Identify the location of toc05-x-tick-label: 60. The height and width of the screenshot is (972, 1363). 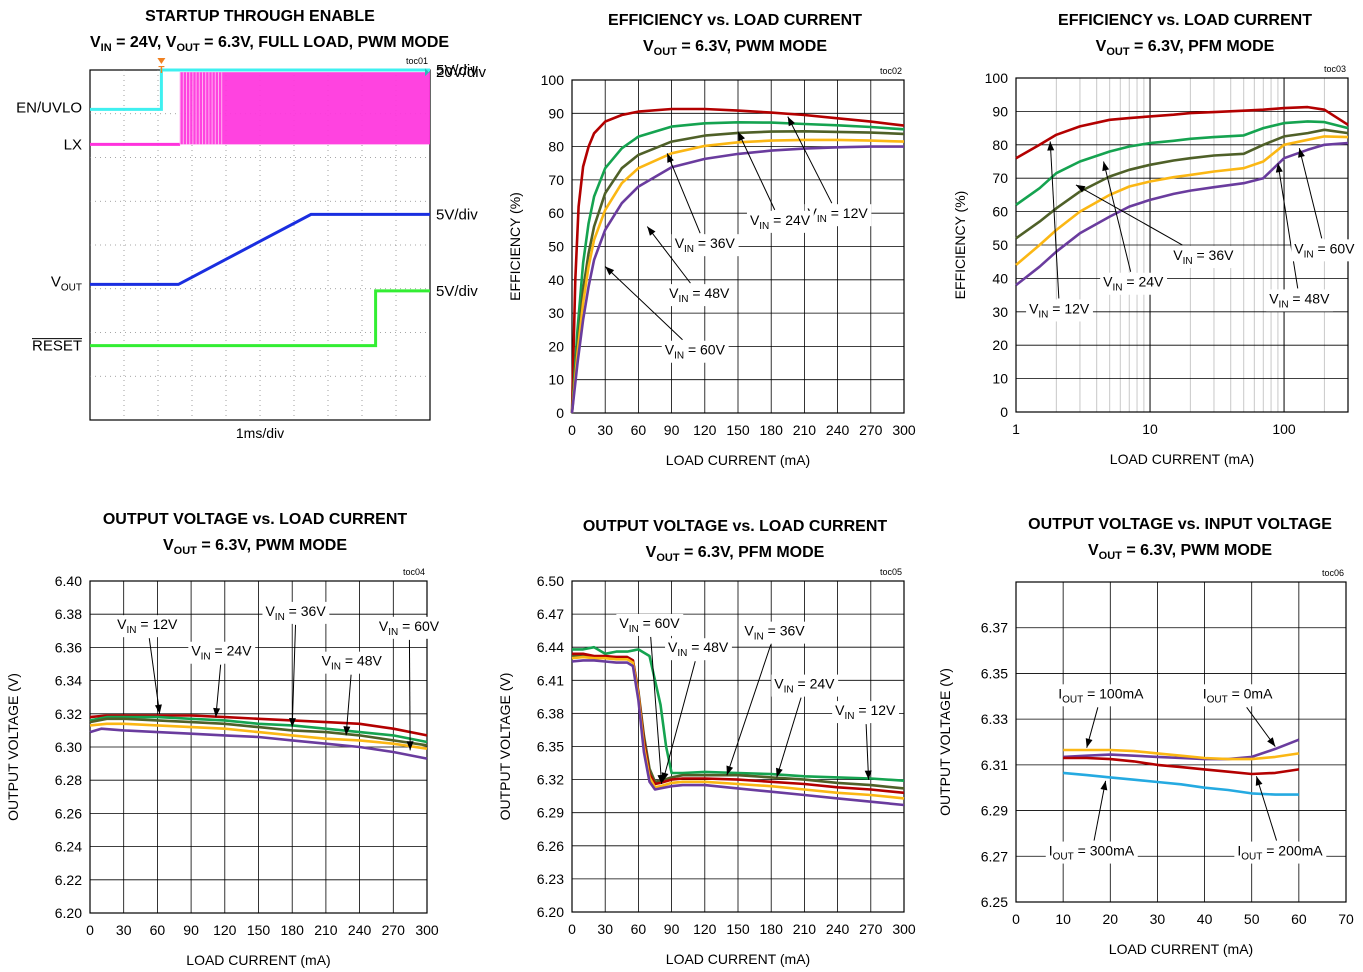
(639, 929).